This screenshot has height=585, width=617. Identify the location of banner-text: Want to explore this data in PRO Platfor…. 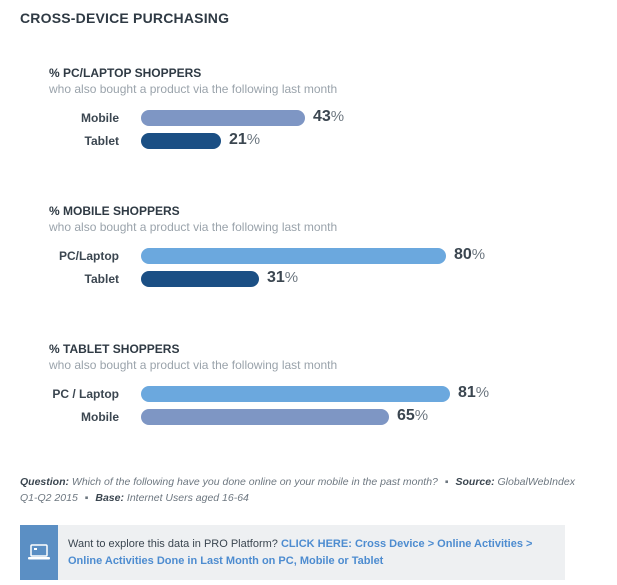
(313, 553).